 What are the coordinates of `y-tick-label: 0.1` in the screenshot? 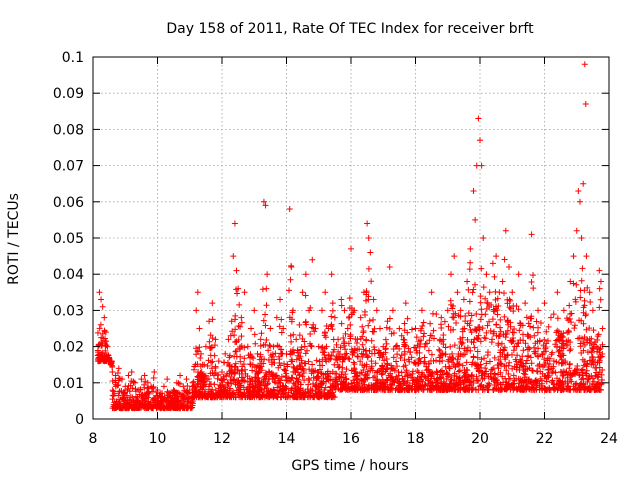 It's located at (73, 58).